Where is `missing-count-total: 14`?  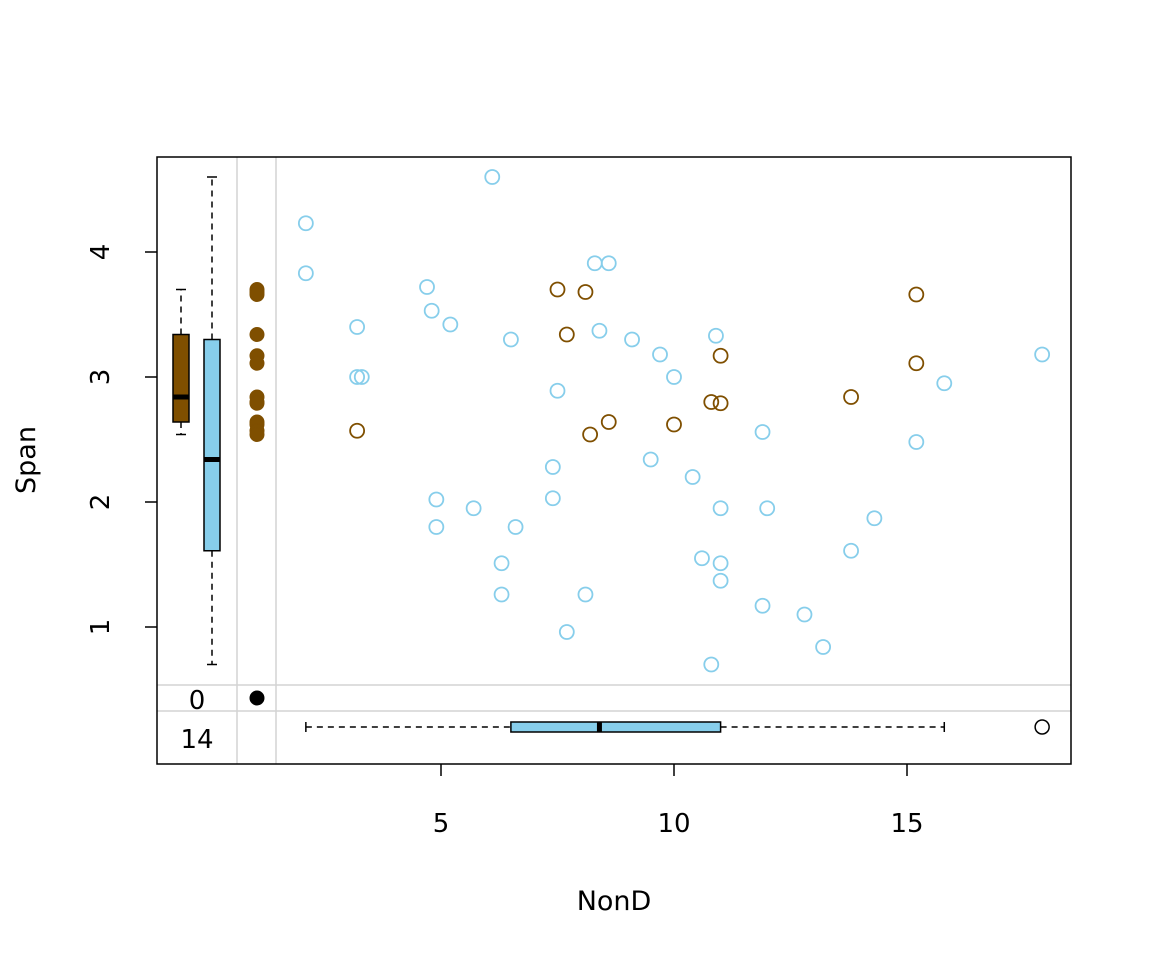
missing-count-total: 14 is located at coordinates (196, 740).